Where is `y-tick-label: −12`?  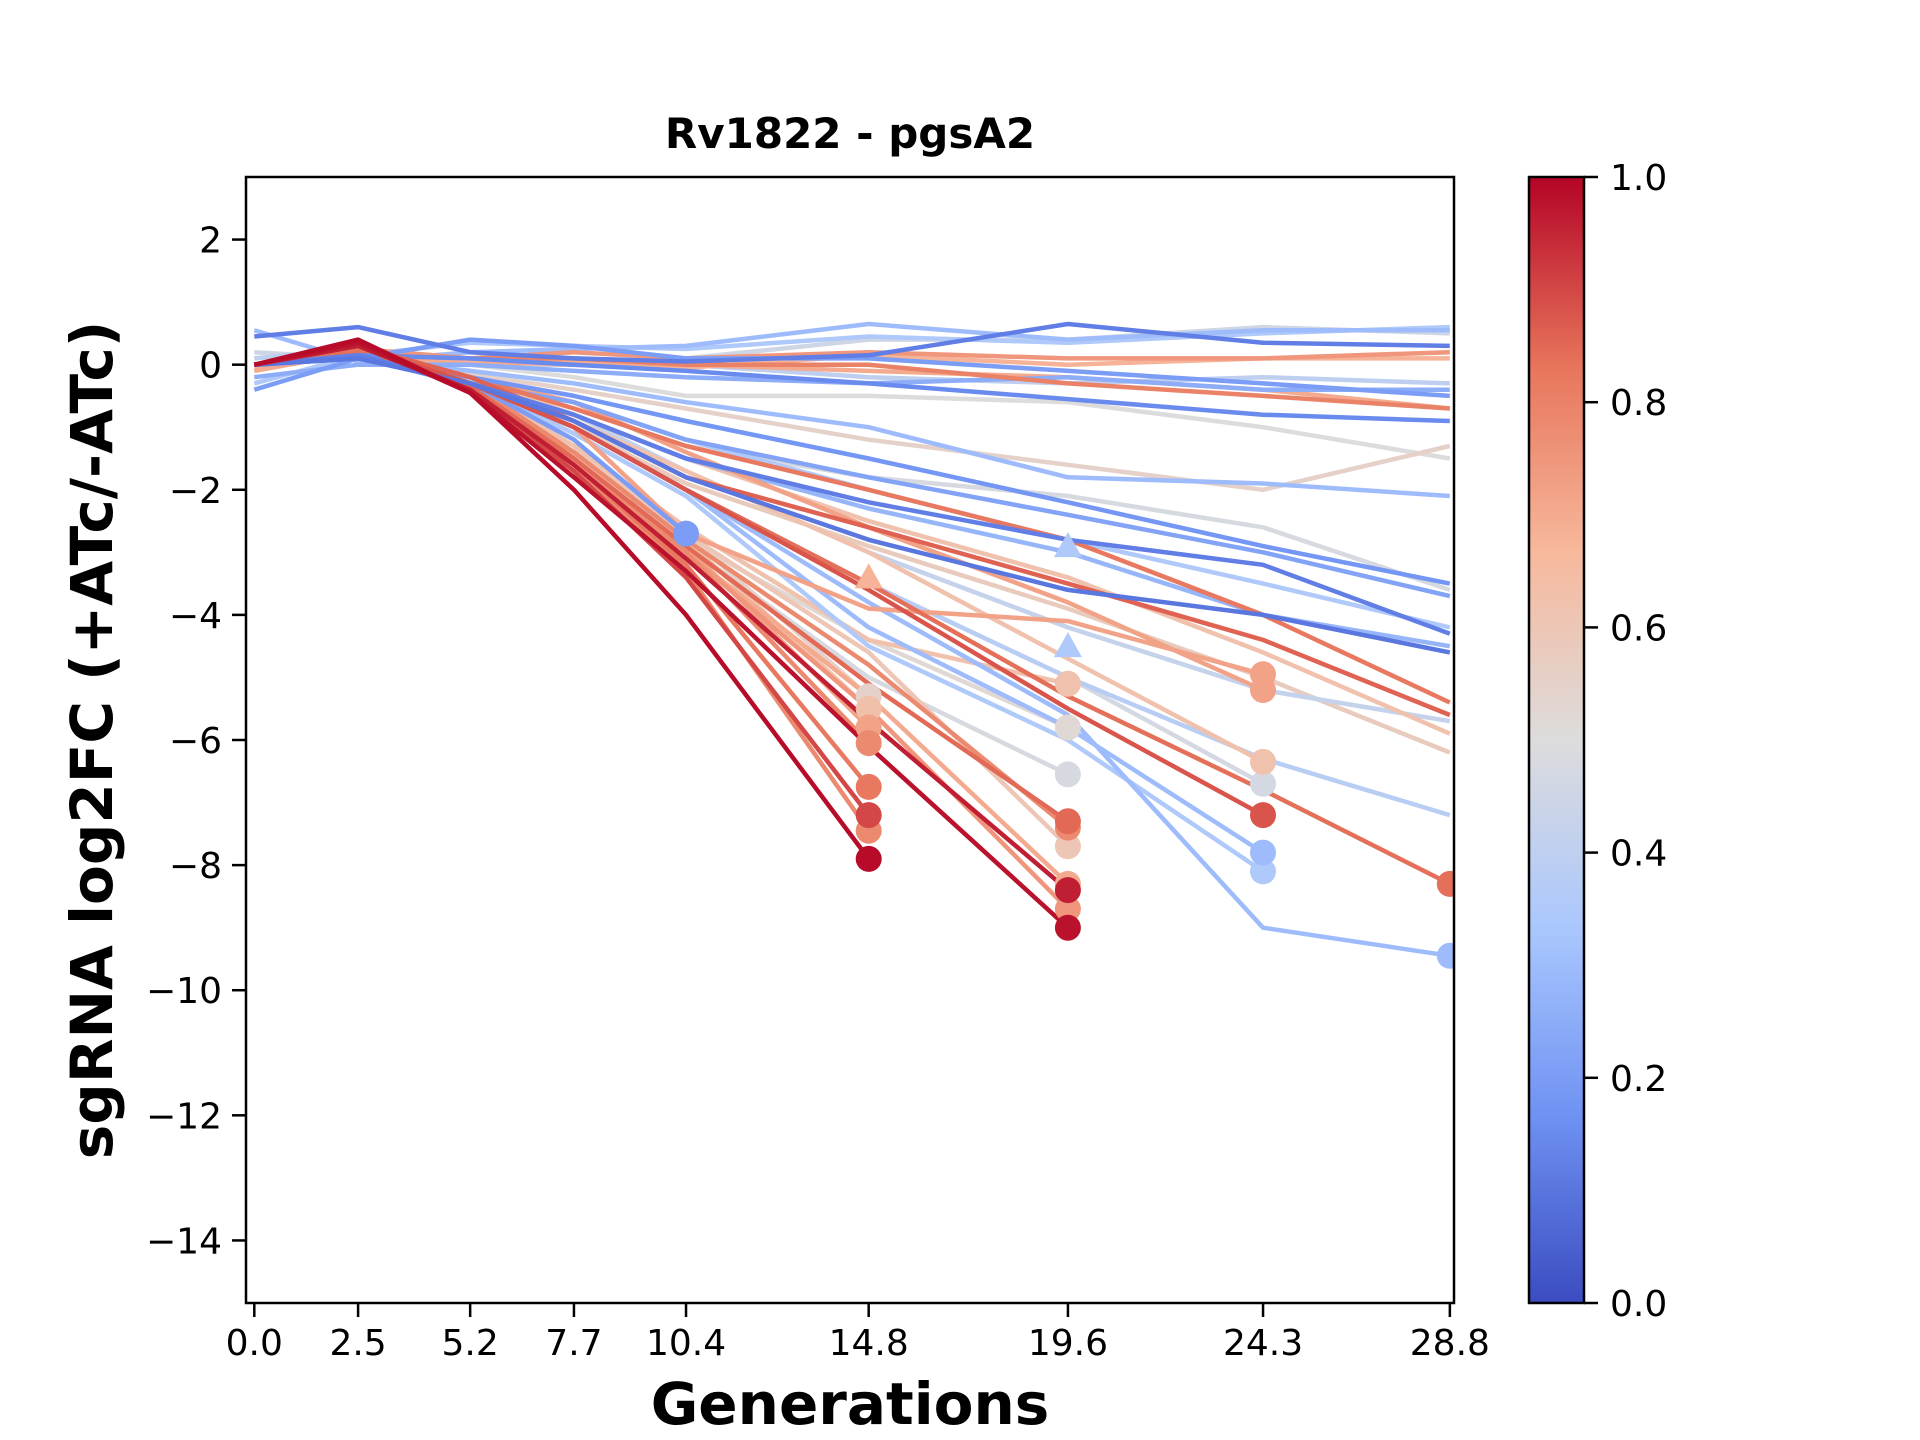
y-tick-label: −12 is located at coordinates (184, 1116).